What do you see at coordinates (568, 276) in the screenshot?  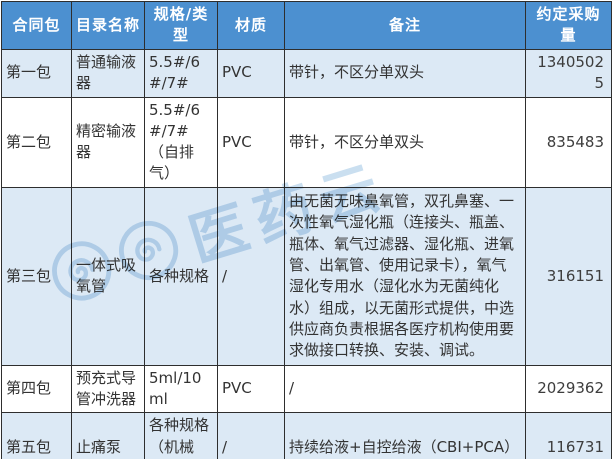 I see `cell-quantity: 316151` at bounding box center [568, 276].